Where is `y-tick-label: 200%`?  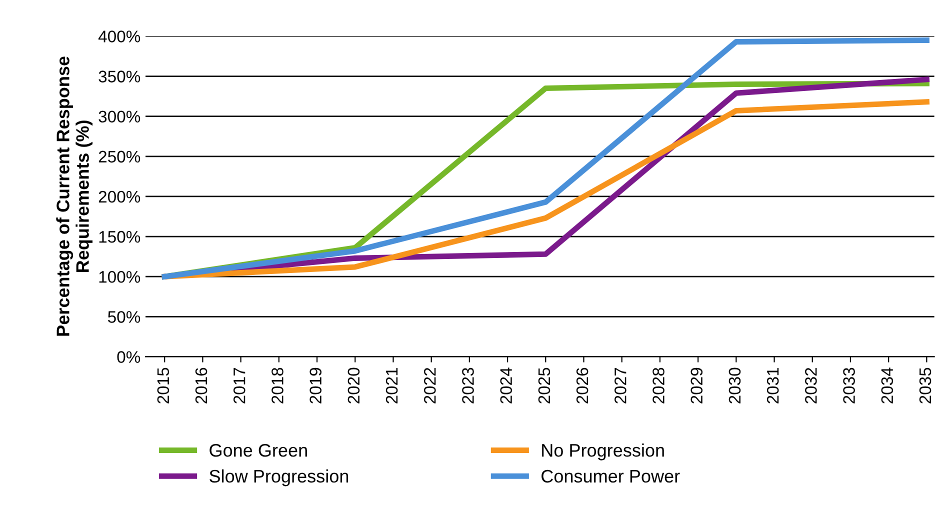
y-tick-label: 200% is located at coordinates (119, 196).